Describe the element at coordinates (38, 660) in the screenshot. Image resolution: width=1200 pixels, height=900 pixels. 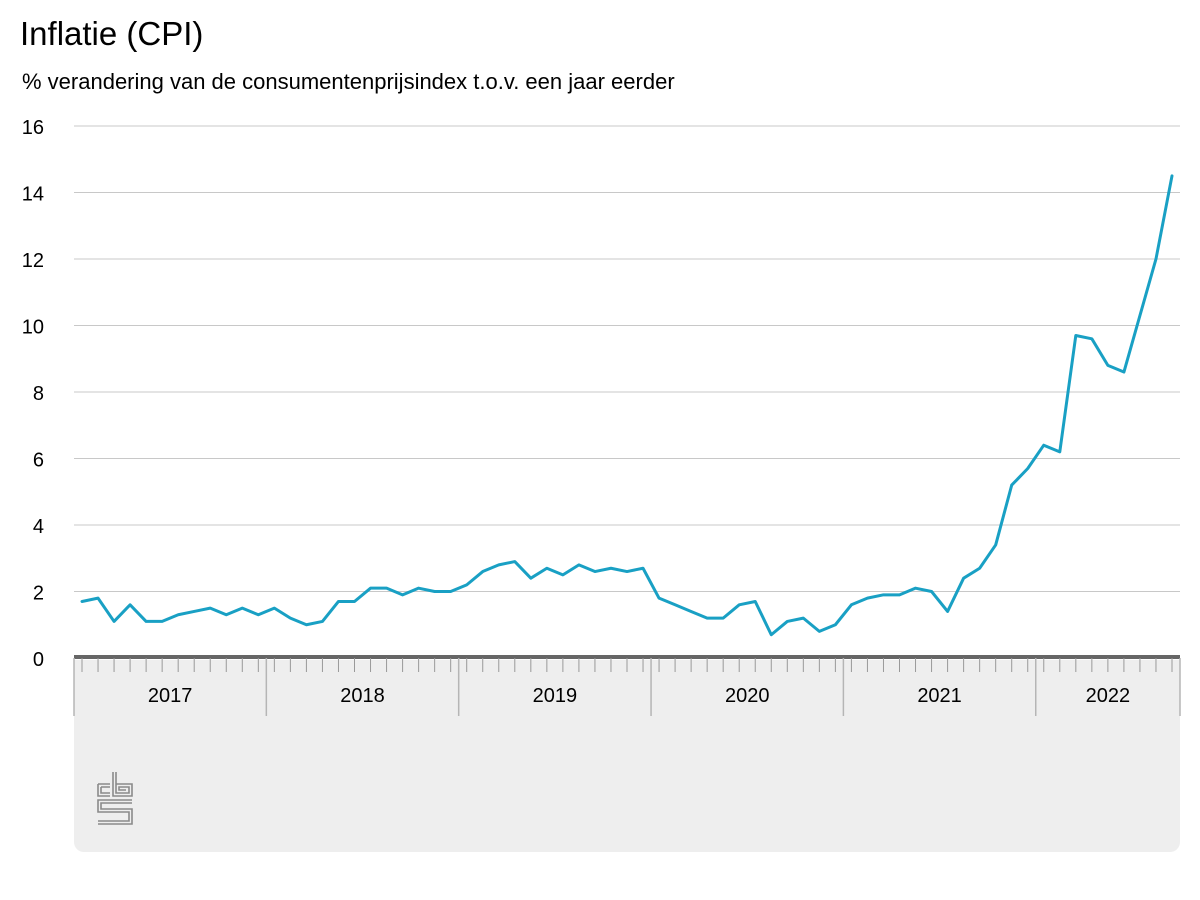
I see `y-tick-label: 0` at that location.